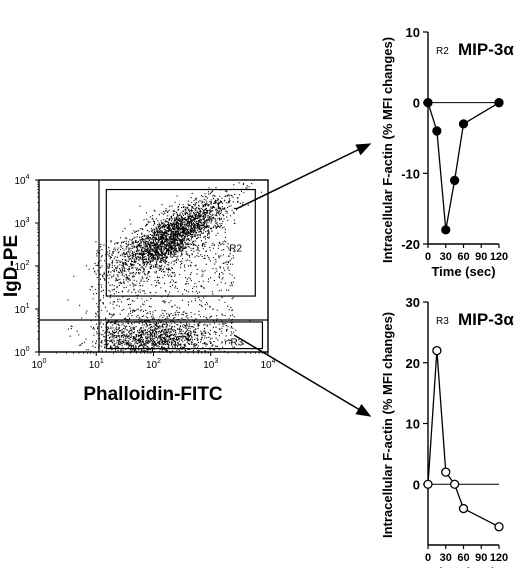  Describe the element at coordinates (499, 558) in the screenshot. I see `r3-x-tick-label: 120` at that location.